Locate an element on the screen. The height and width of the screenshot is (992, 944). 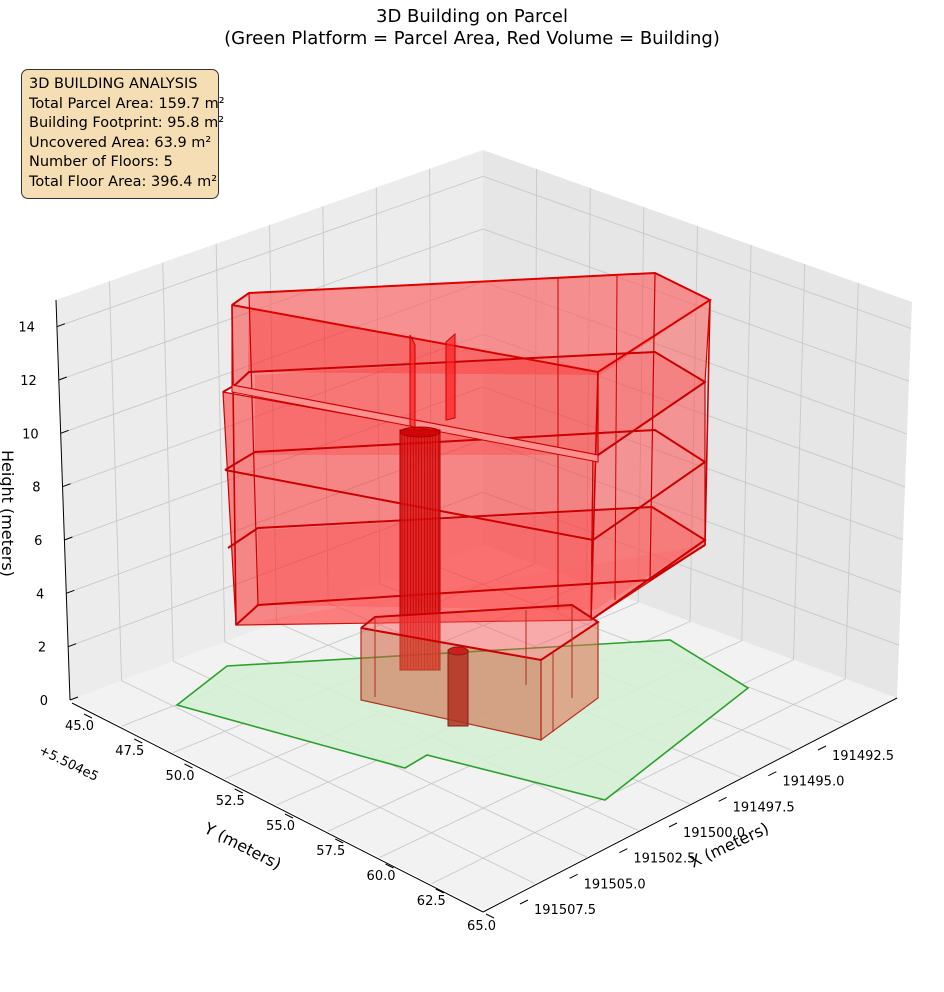
y-tick-label: 50.0 is located at coordinates (180, 776).